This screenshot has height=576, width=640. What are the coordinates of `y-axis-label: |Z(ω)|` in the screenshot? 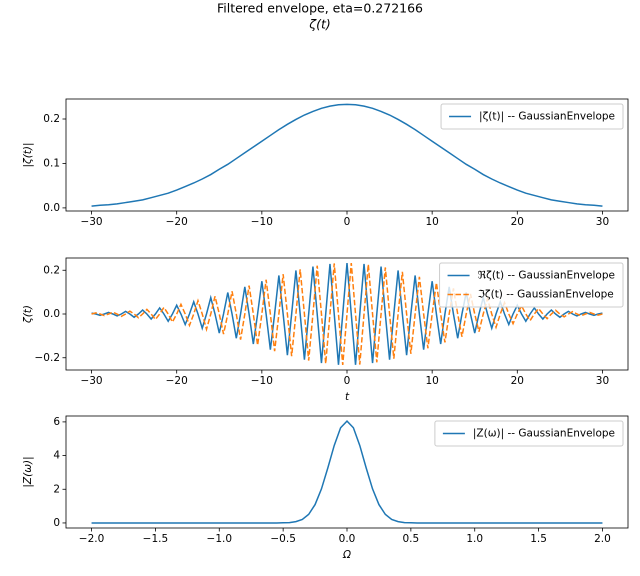 It's located at (28, 471).